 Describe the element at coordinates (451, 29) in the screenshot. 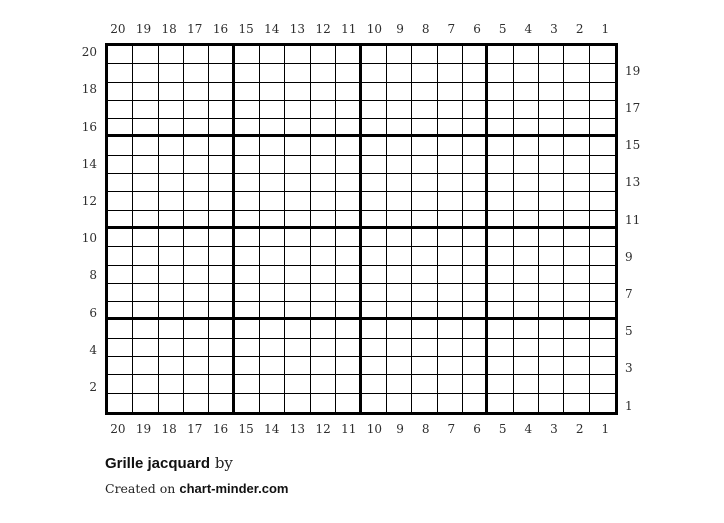

I see `column-label-top: 7` at that location.